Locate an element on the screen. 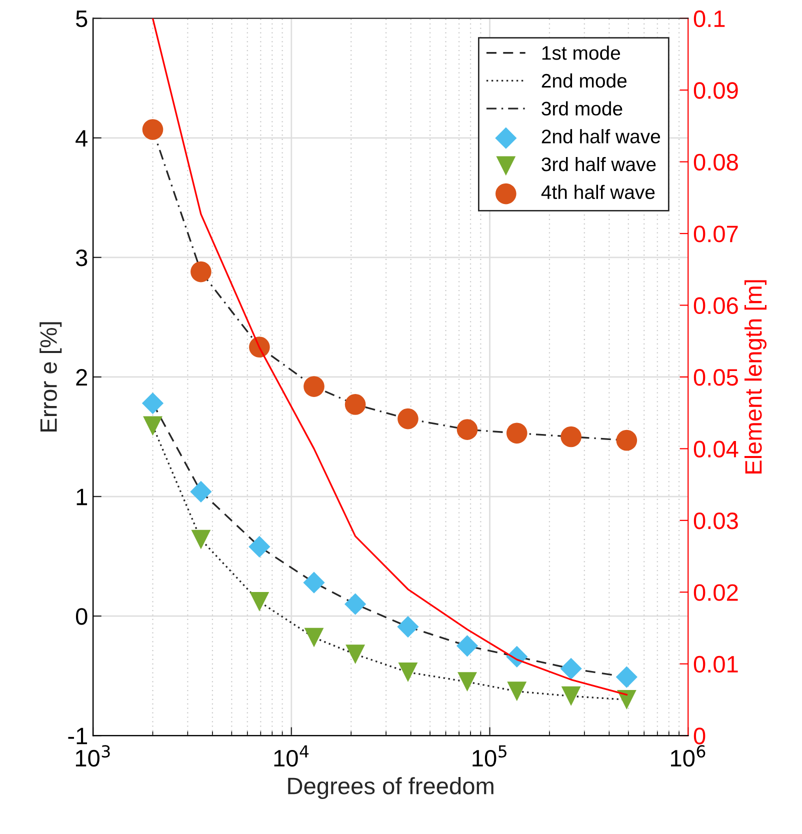 This screenshot has width=802, height=834. y2-tick-label: 0.03 is located at coordinates (716, 521).